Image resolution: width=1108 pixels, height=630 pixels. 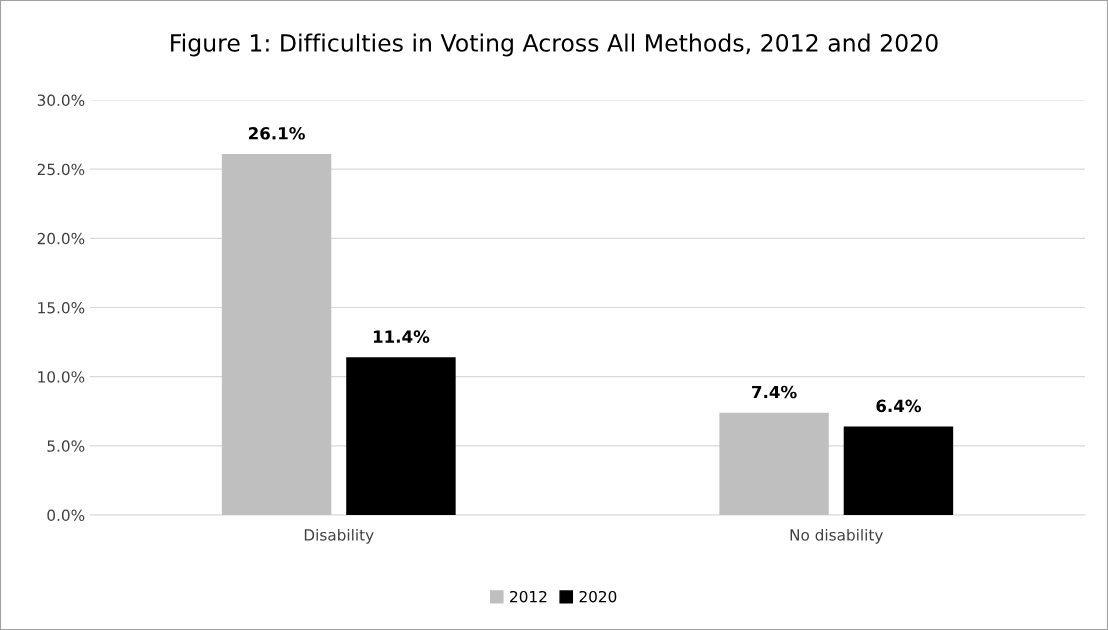 I want to click on data-label: 26.1%, so click(x=276, y=133).